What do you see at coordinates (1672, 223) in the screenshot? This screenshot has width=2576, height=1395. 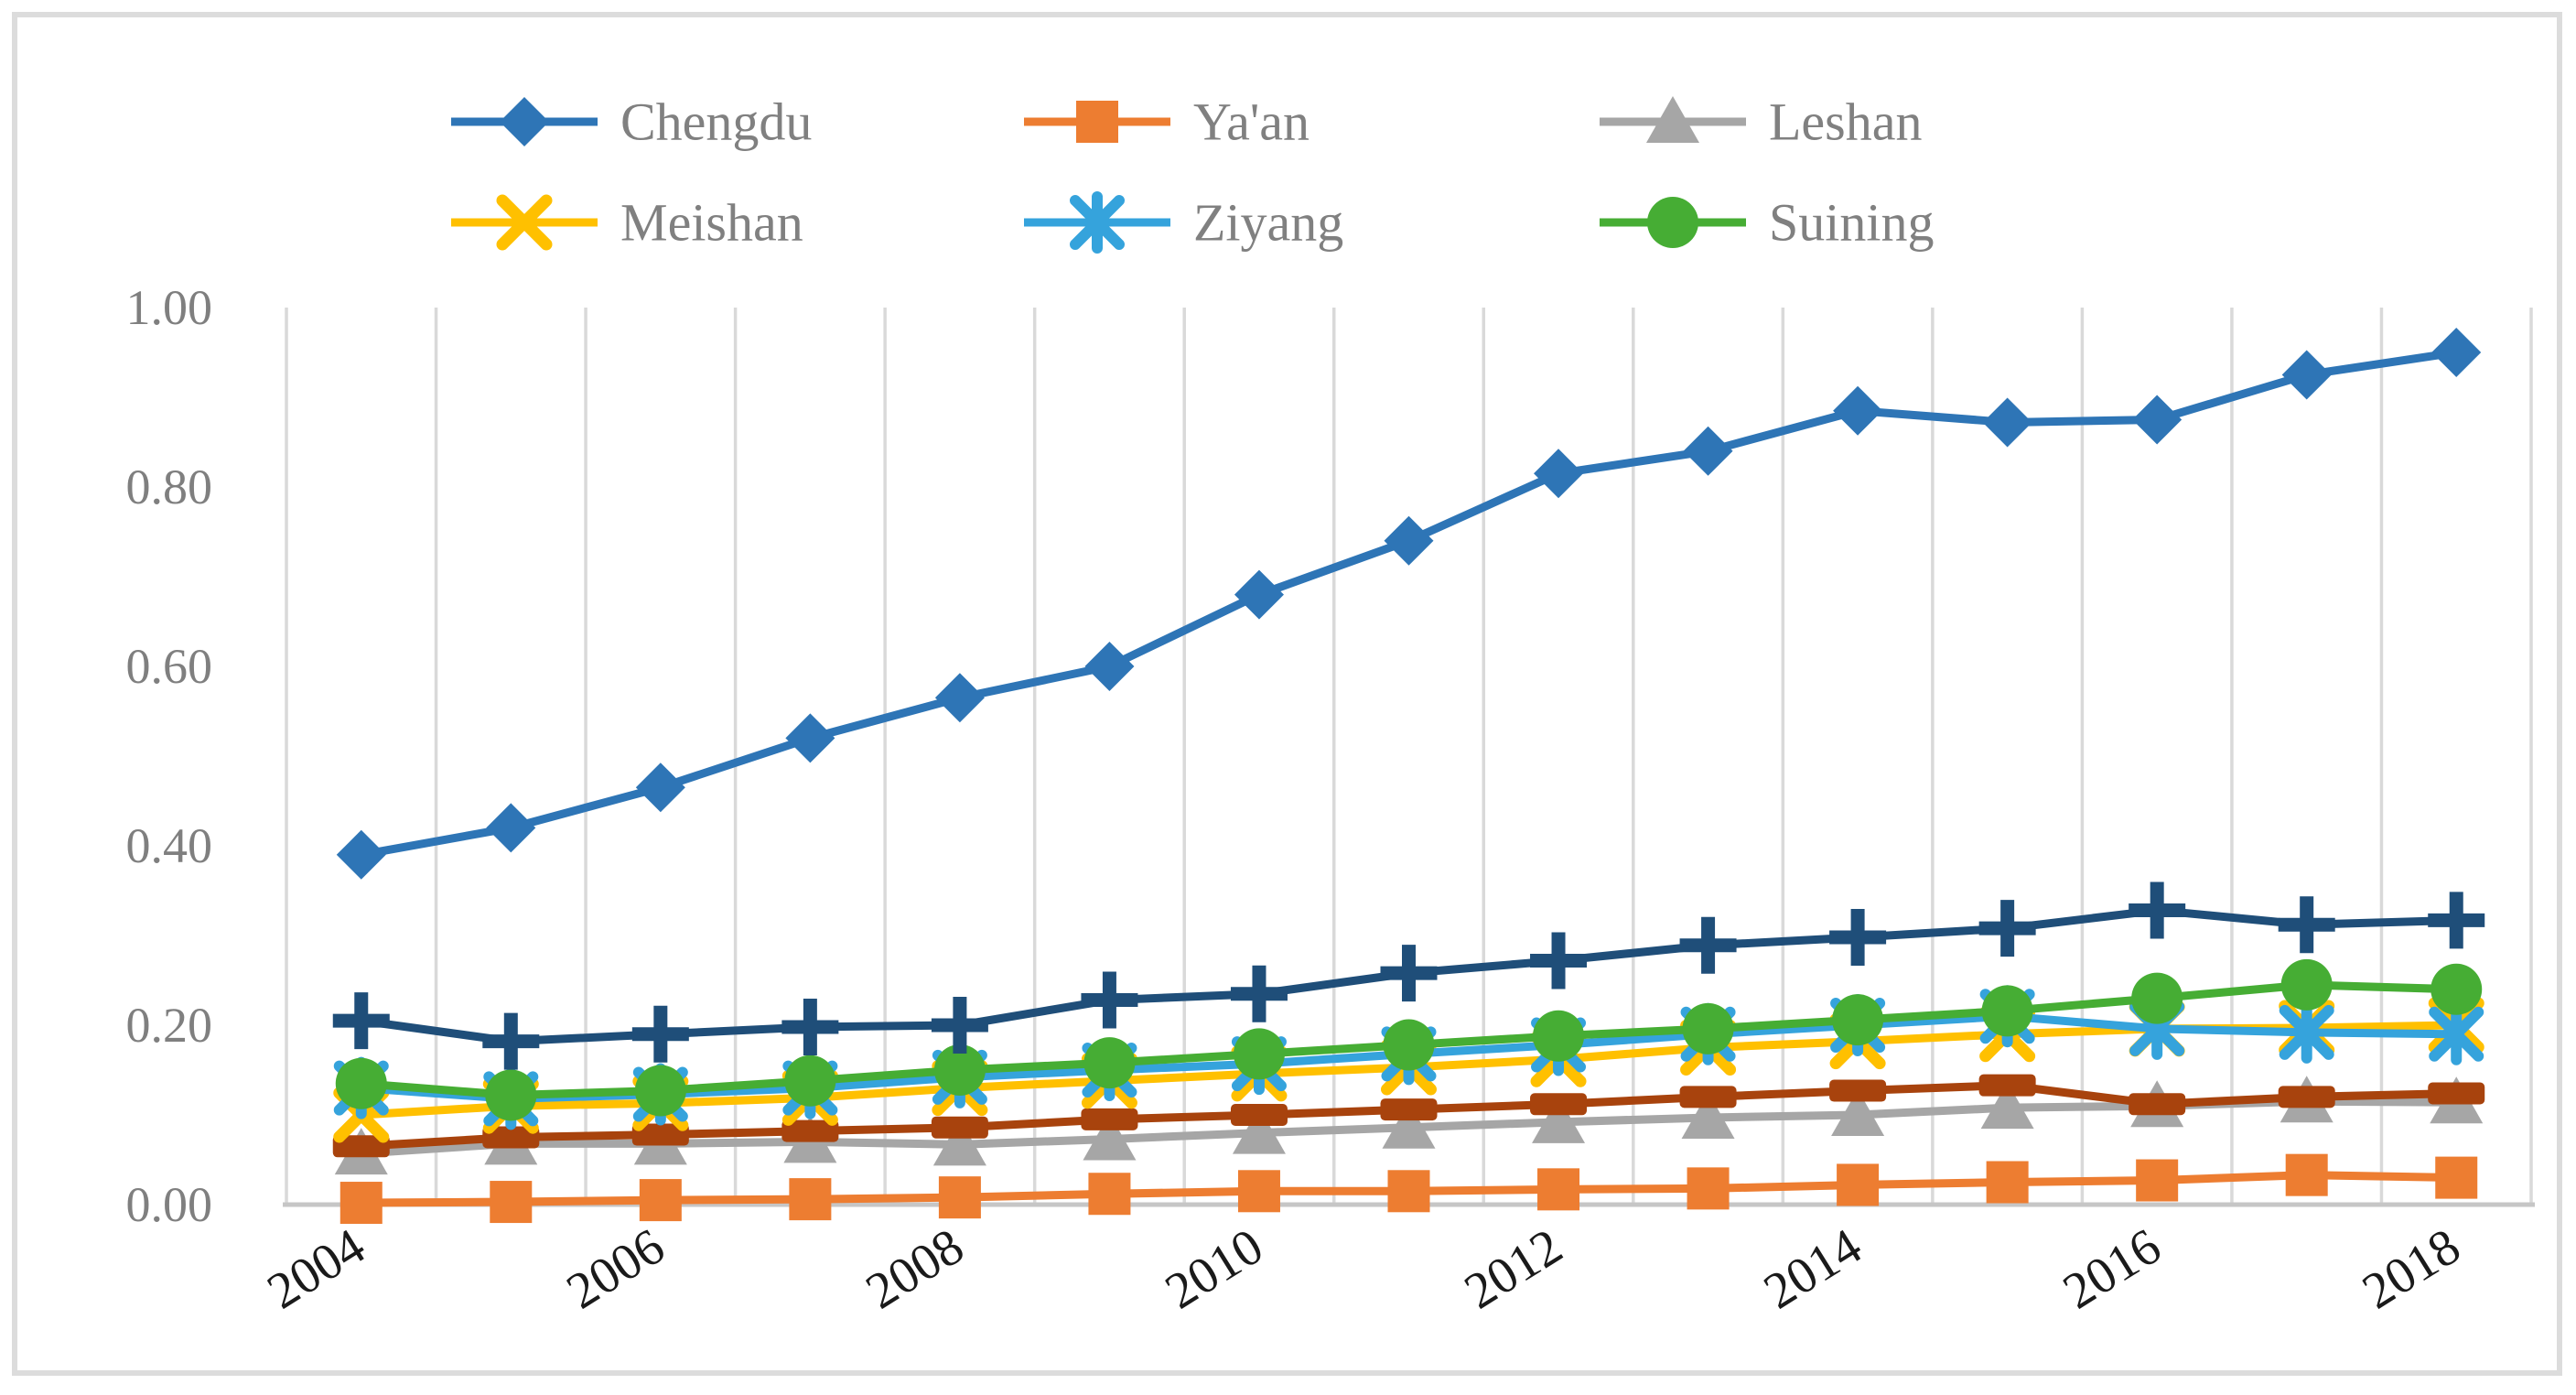 I see `legend-marker-suining` at bounding box center [1672, 223].